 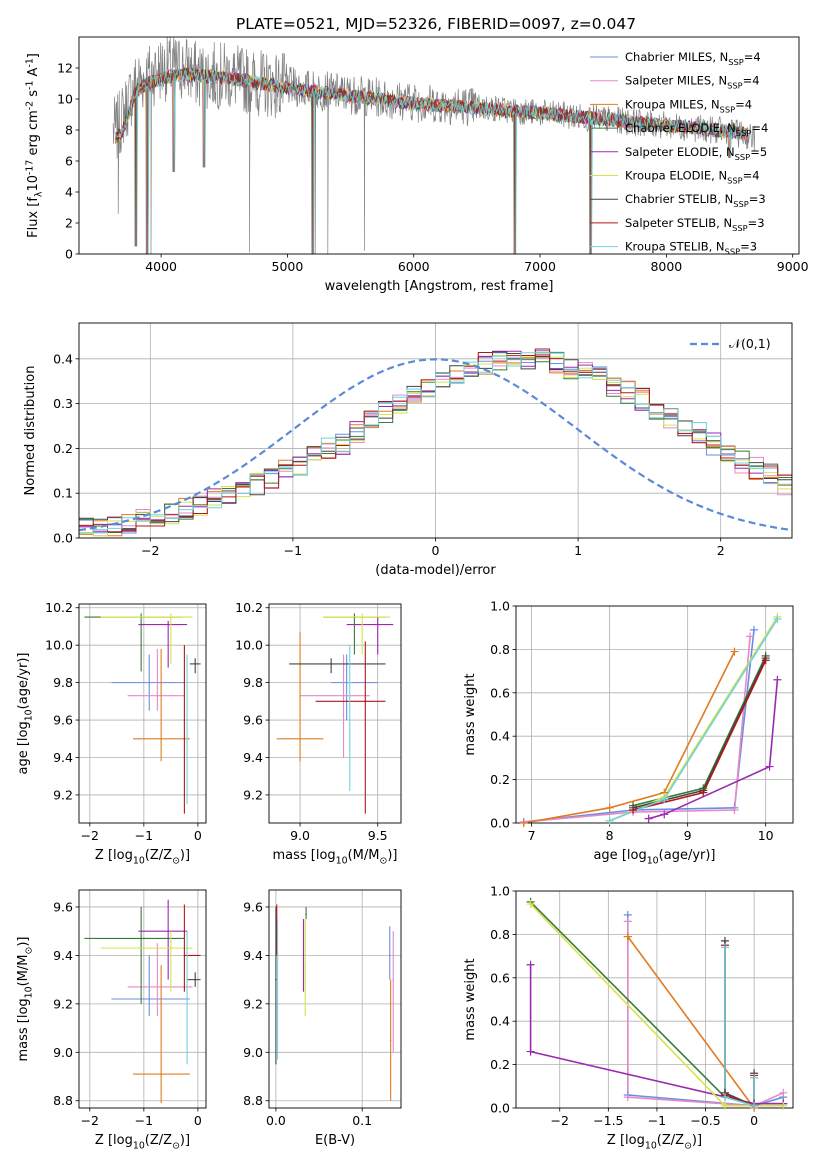 I want to click on y-tick-label: 9.2, so click(x=253, y=794).